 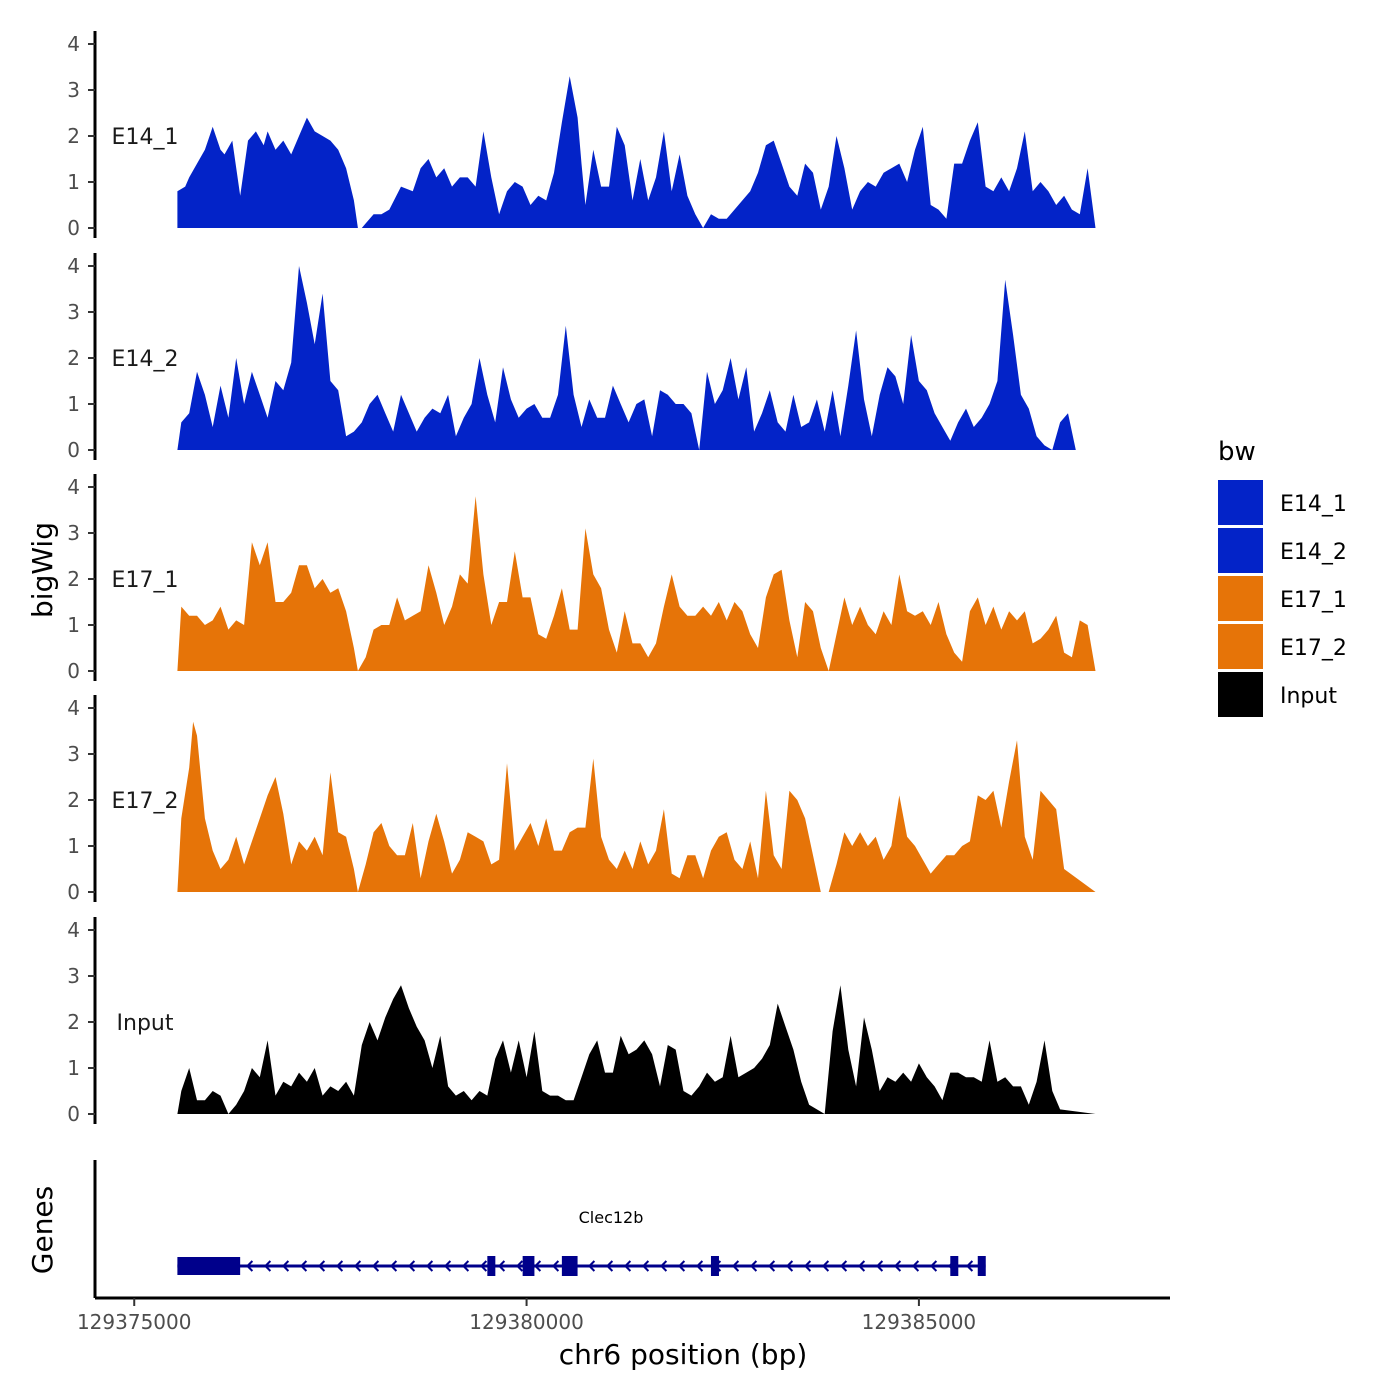 What do you see at coordinates (42, 1230) in the screenshot?
I see `genes-track-label: Genes` at bounding box center [42, 1230].